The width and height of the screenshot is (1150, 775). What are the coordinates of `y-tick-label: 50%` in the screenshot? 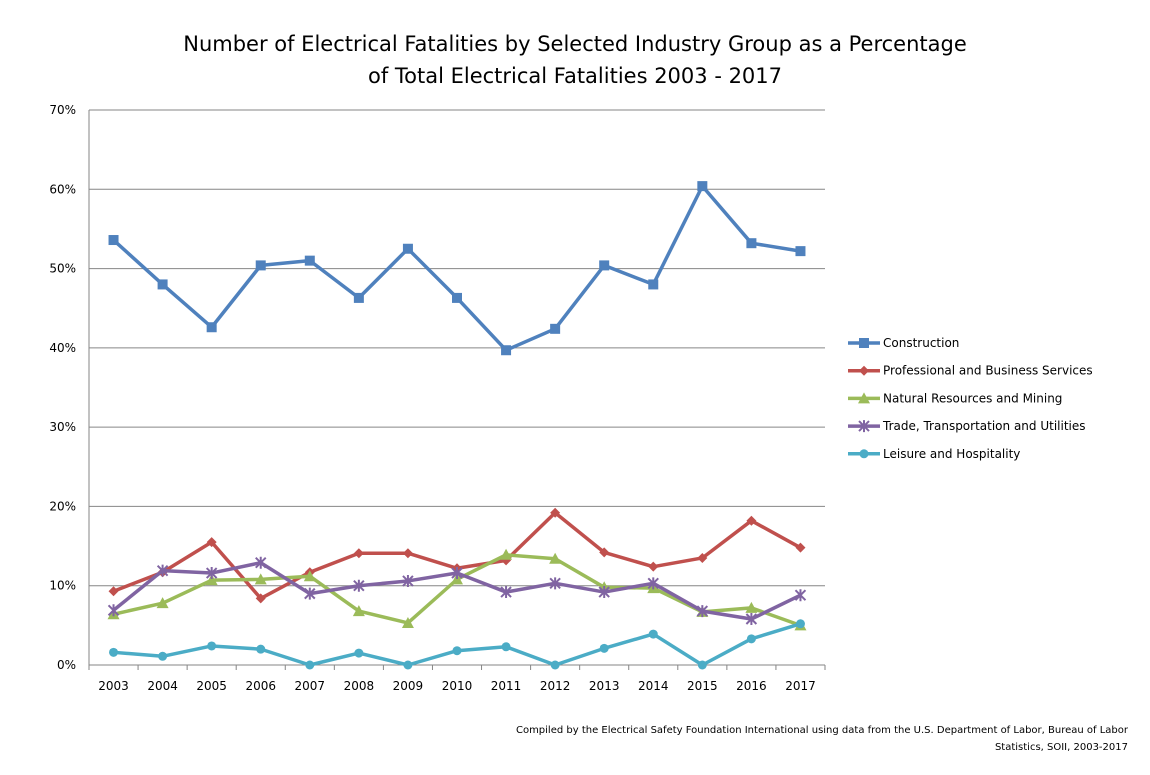 It's located at (62, 269).